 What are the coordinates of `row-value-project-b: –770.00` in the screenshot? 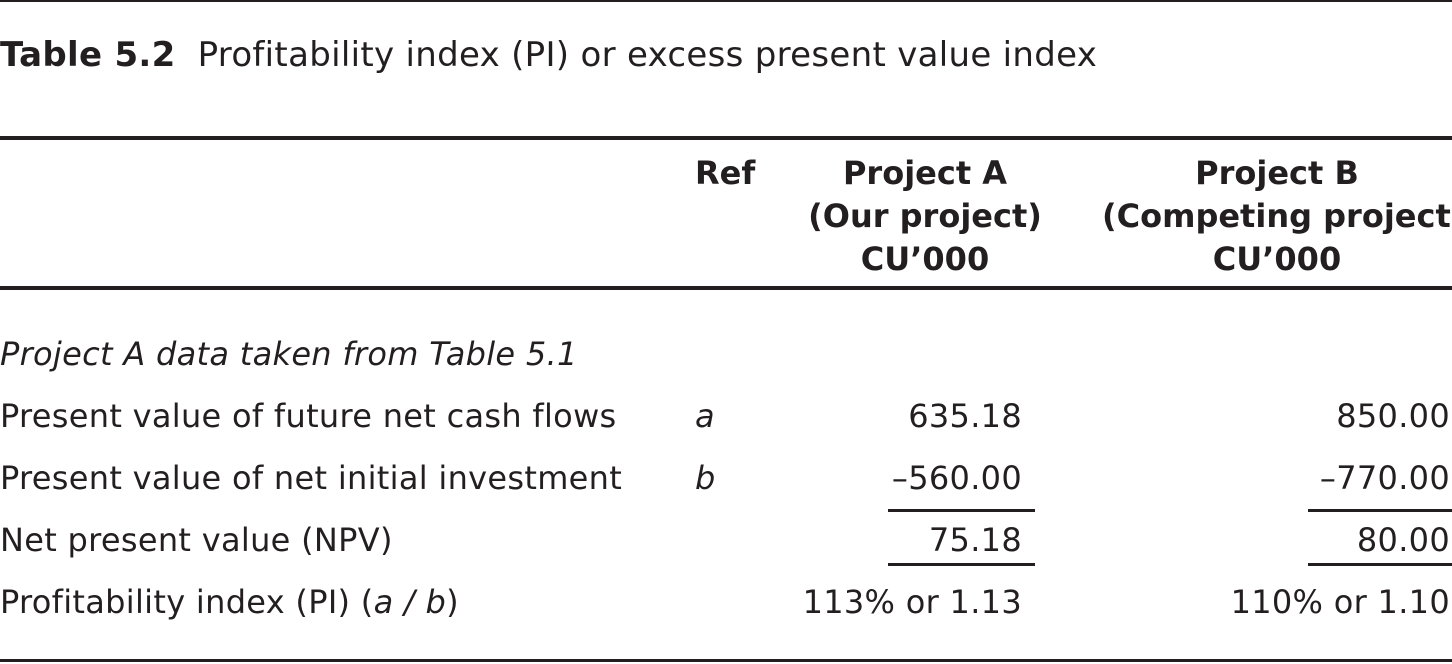 It's located at (1384, 478).